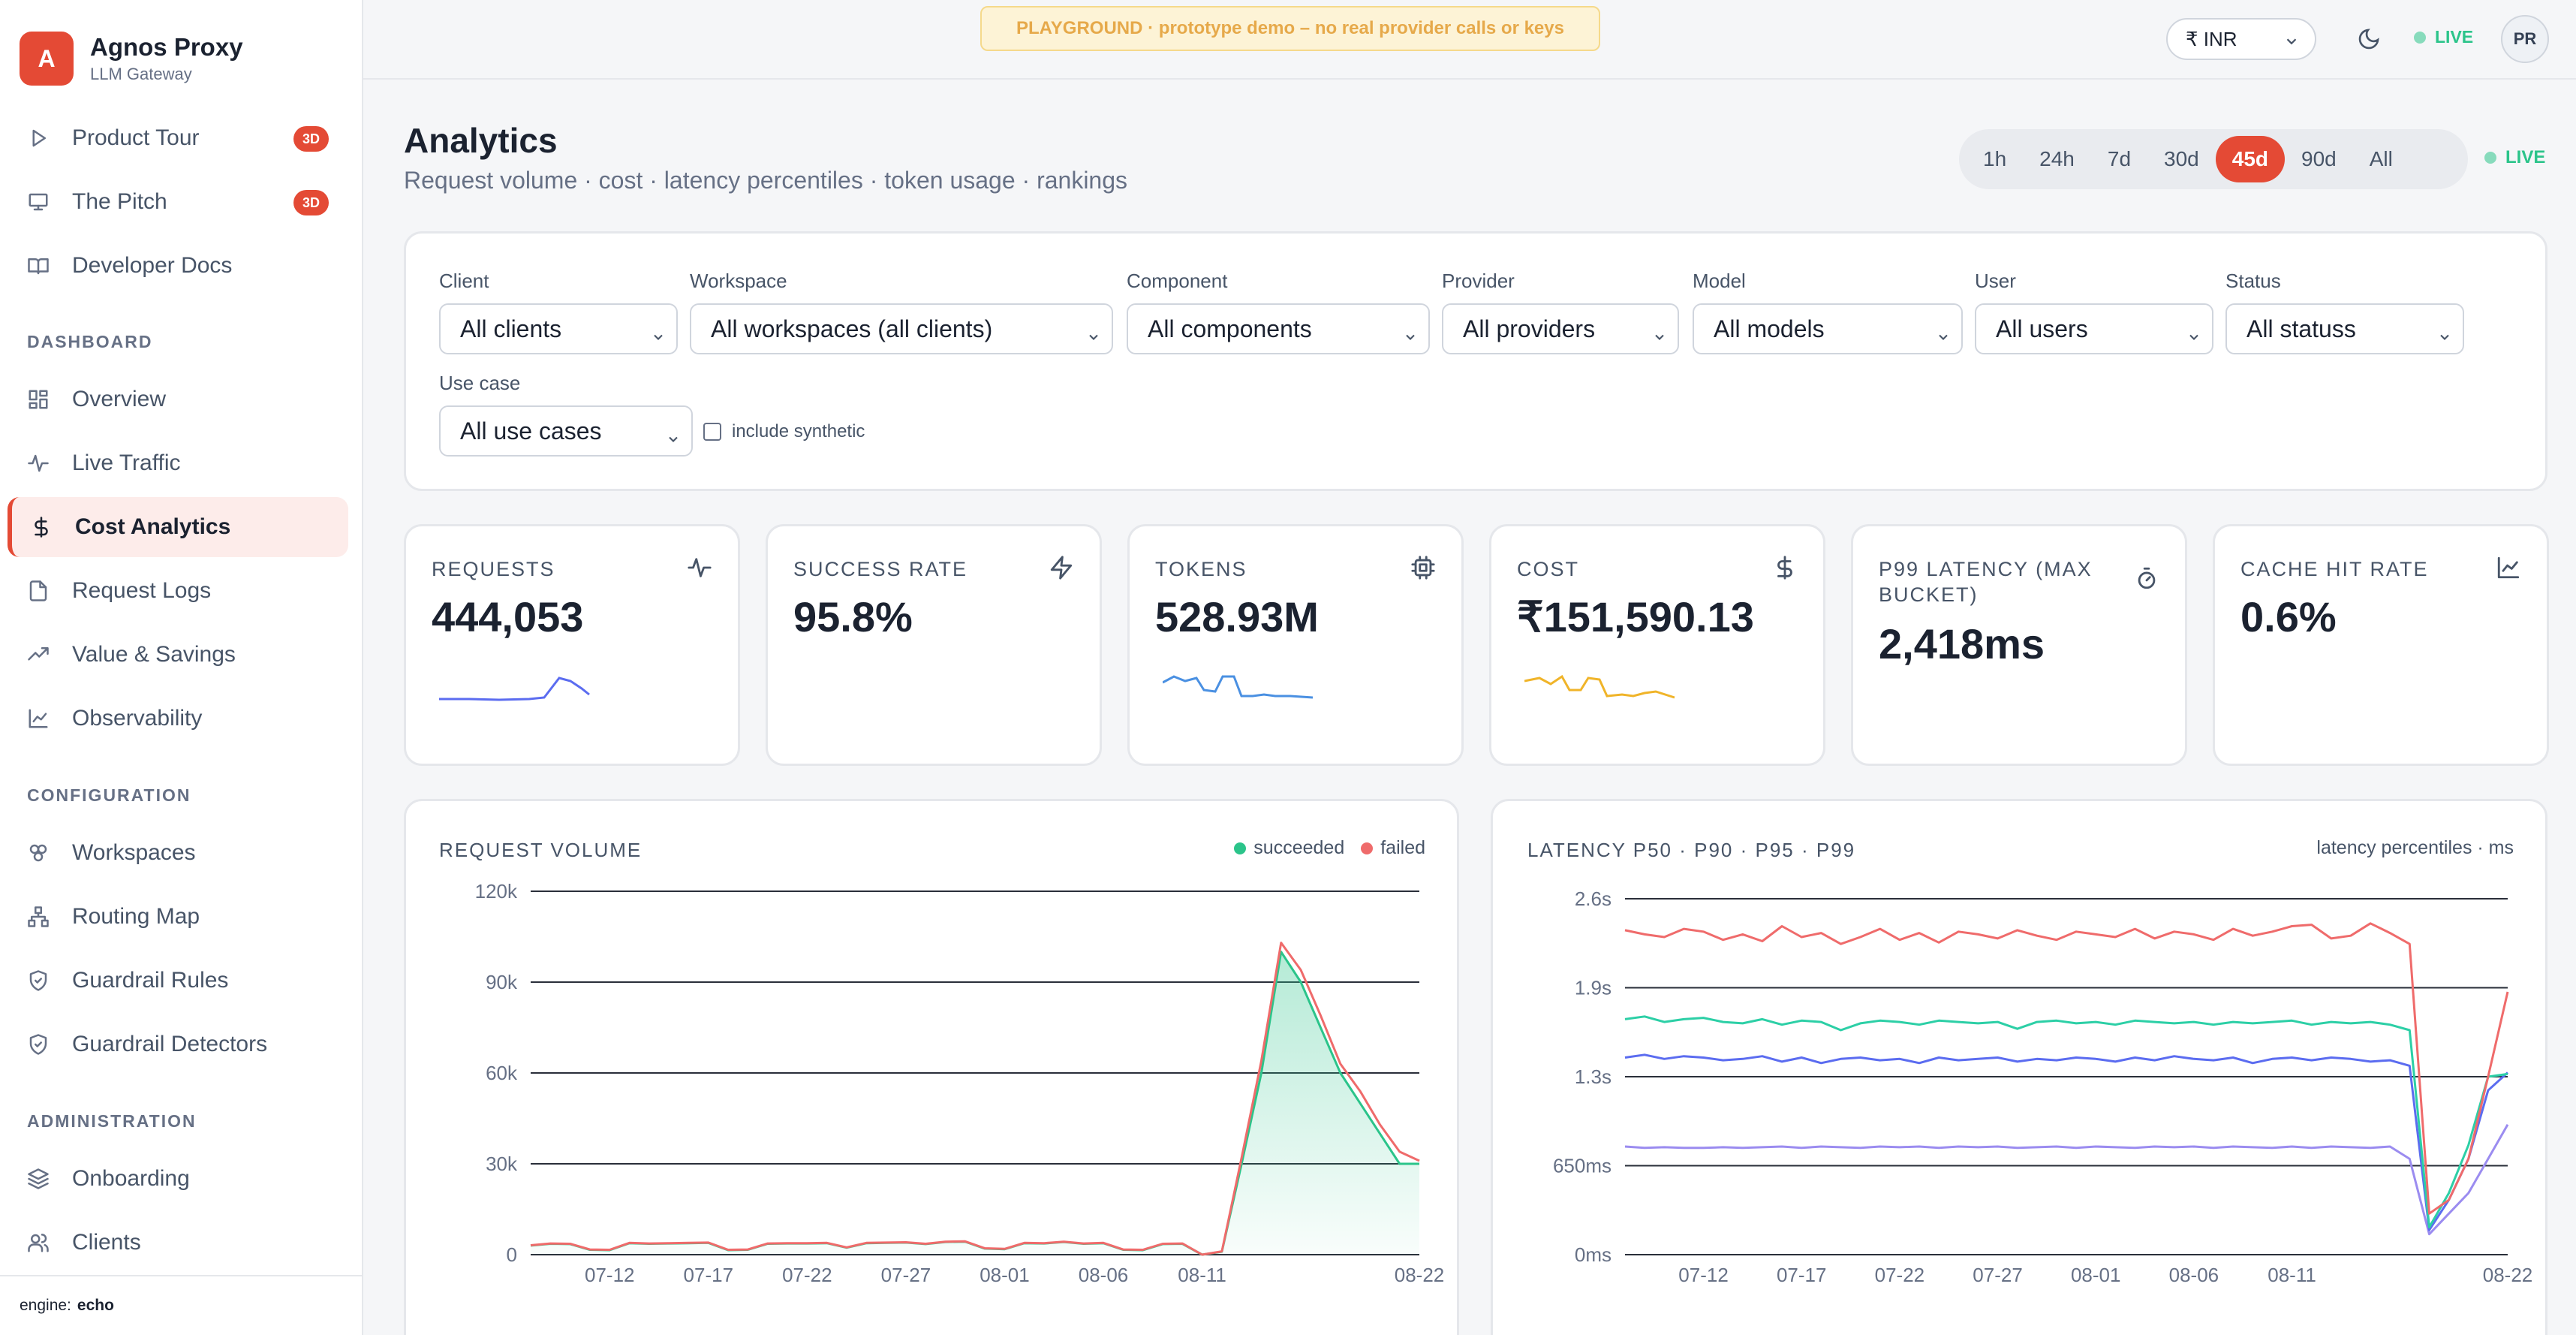  What do you see at coordinates (712, 432) in the screenshot?
I see `include-synthetic-checkbox` at bounding box center [712, 432].